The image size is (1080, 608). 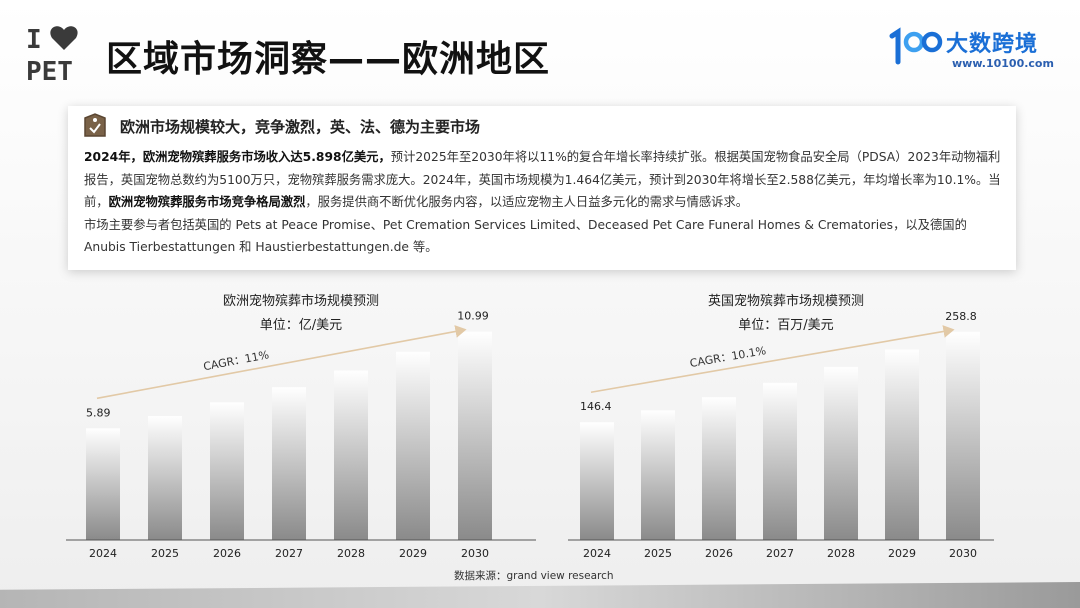 What do you see at coordinates (95, 125) in the screenshot?
I see `price-tag-icon` at bounding box center [95, 125].